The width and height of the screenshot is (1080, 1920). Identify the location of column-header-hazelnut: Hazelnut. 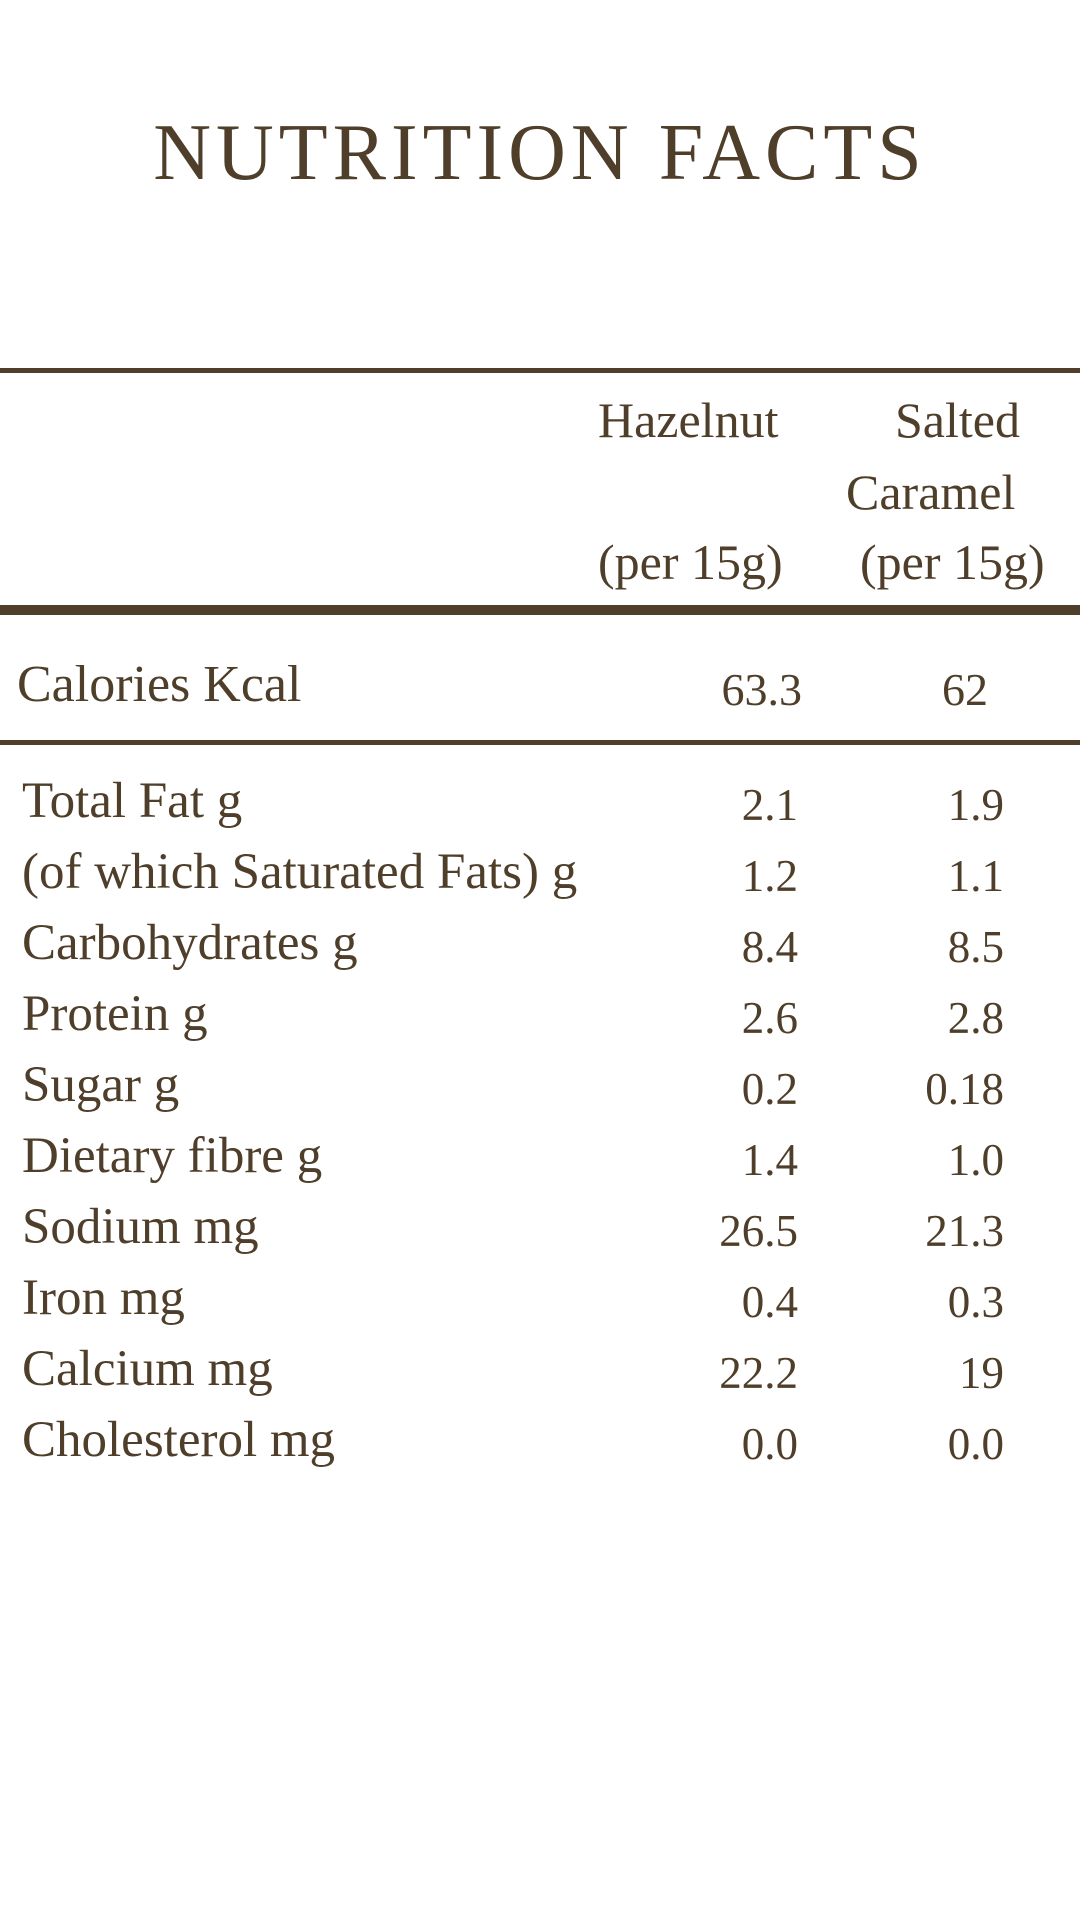
(688, 420).